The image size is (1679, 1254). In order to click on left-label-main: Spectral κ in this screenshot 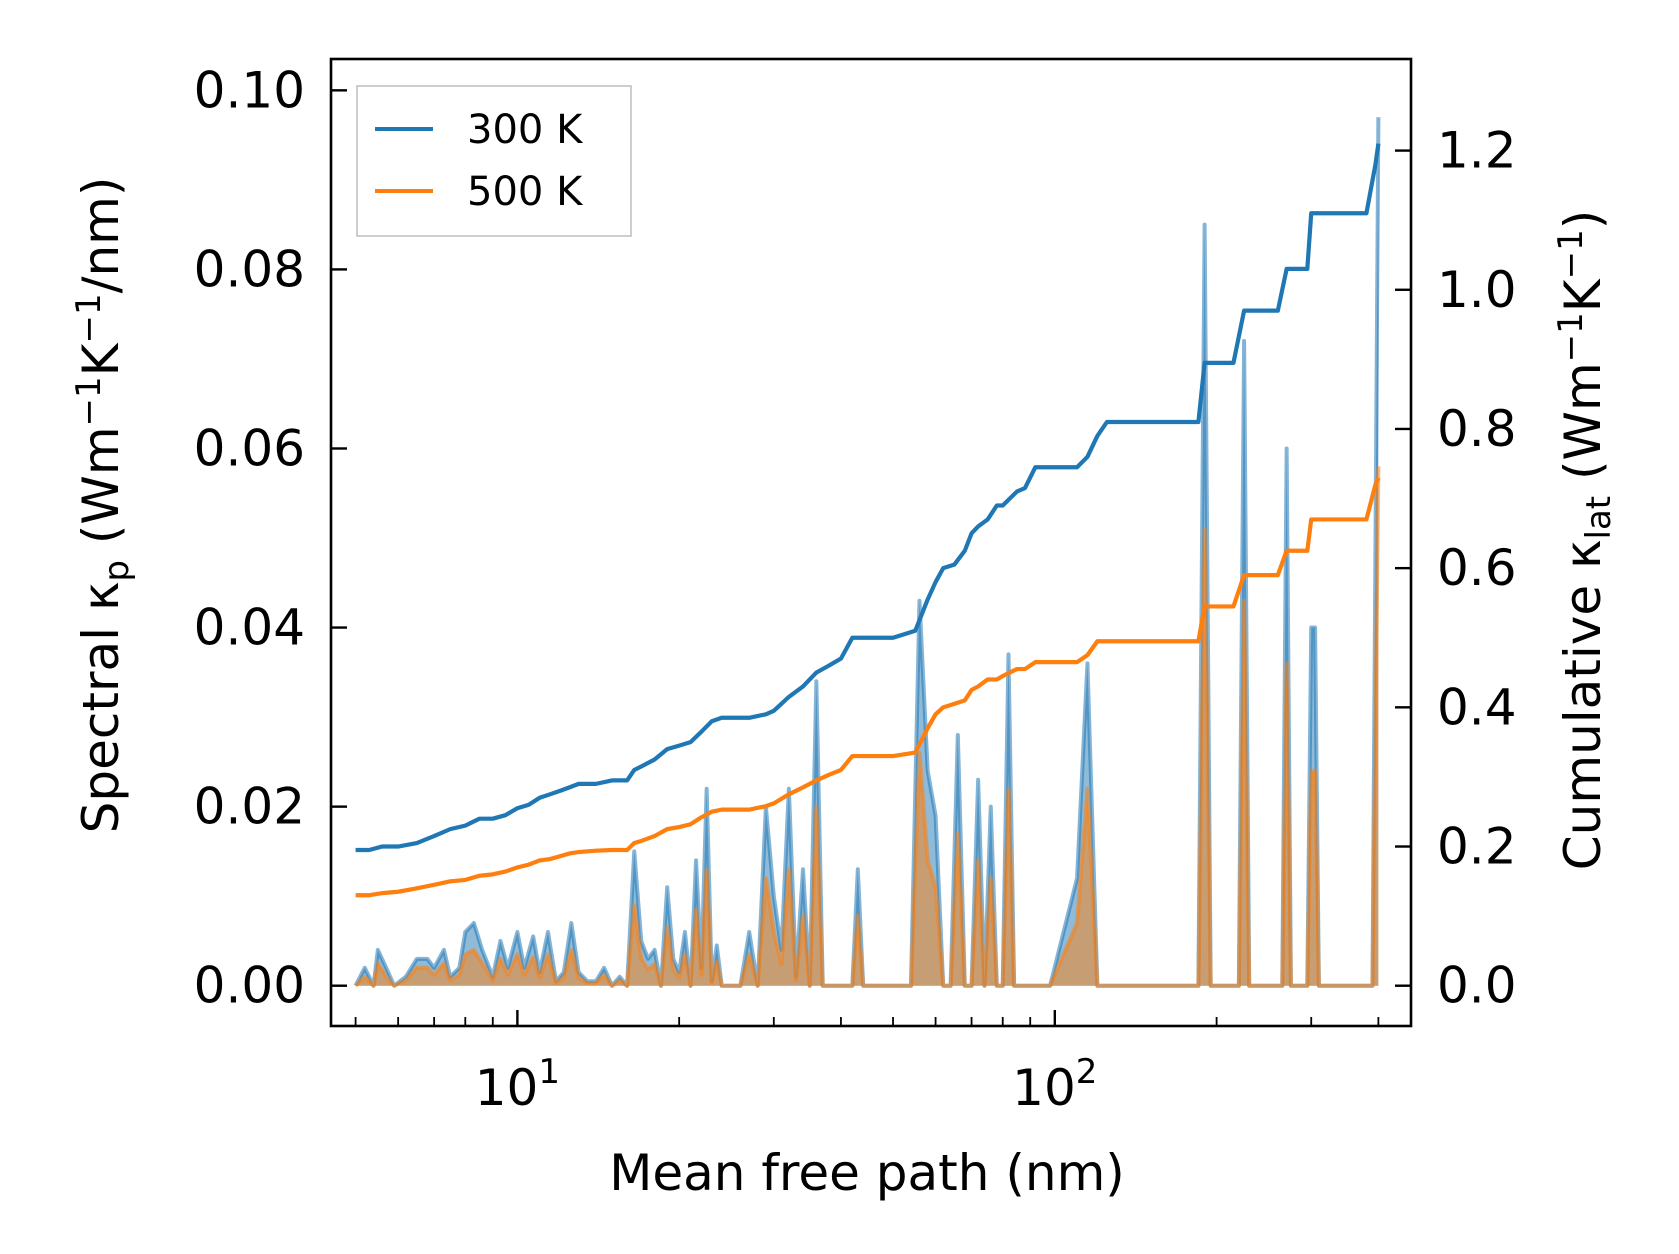, I will do `click(101, 708)`.